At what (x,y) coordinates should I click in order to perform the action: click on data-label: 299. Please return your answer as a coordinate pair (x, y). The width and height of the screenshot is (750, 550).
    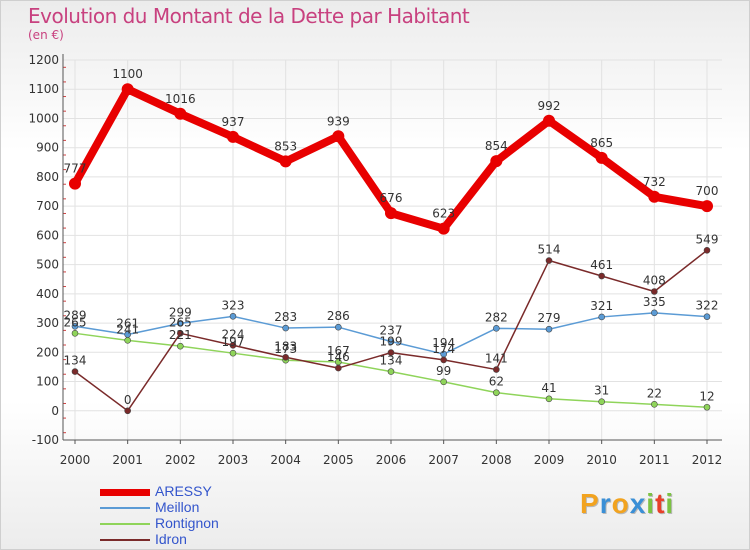
    Looking at the image, I should click on (180, 312).